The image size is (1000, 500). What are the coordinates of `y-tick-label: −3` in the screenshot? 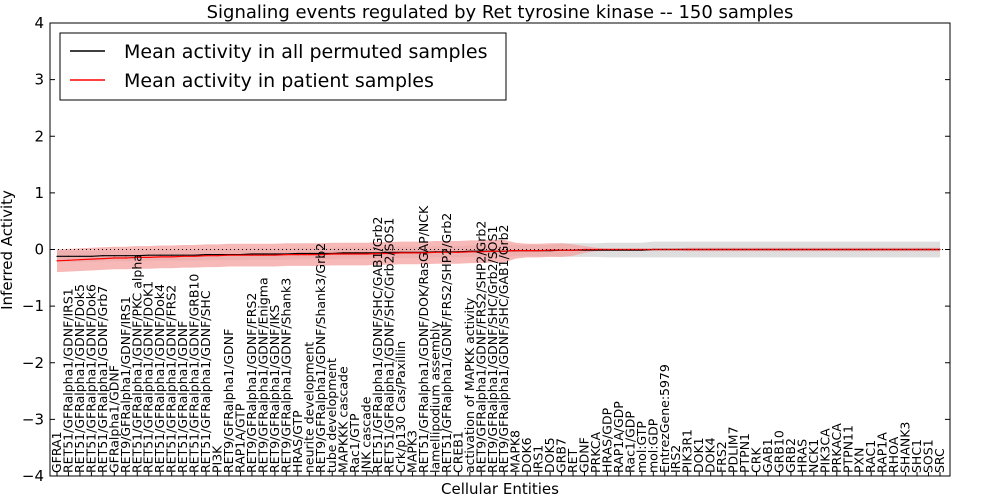 It's located at (33, 419).